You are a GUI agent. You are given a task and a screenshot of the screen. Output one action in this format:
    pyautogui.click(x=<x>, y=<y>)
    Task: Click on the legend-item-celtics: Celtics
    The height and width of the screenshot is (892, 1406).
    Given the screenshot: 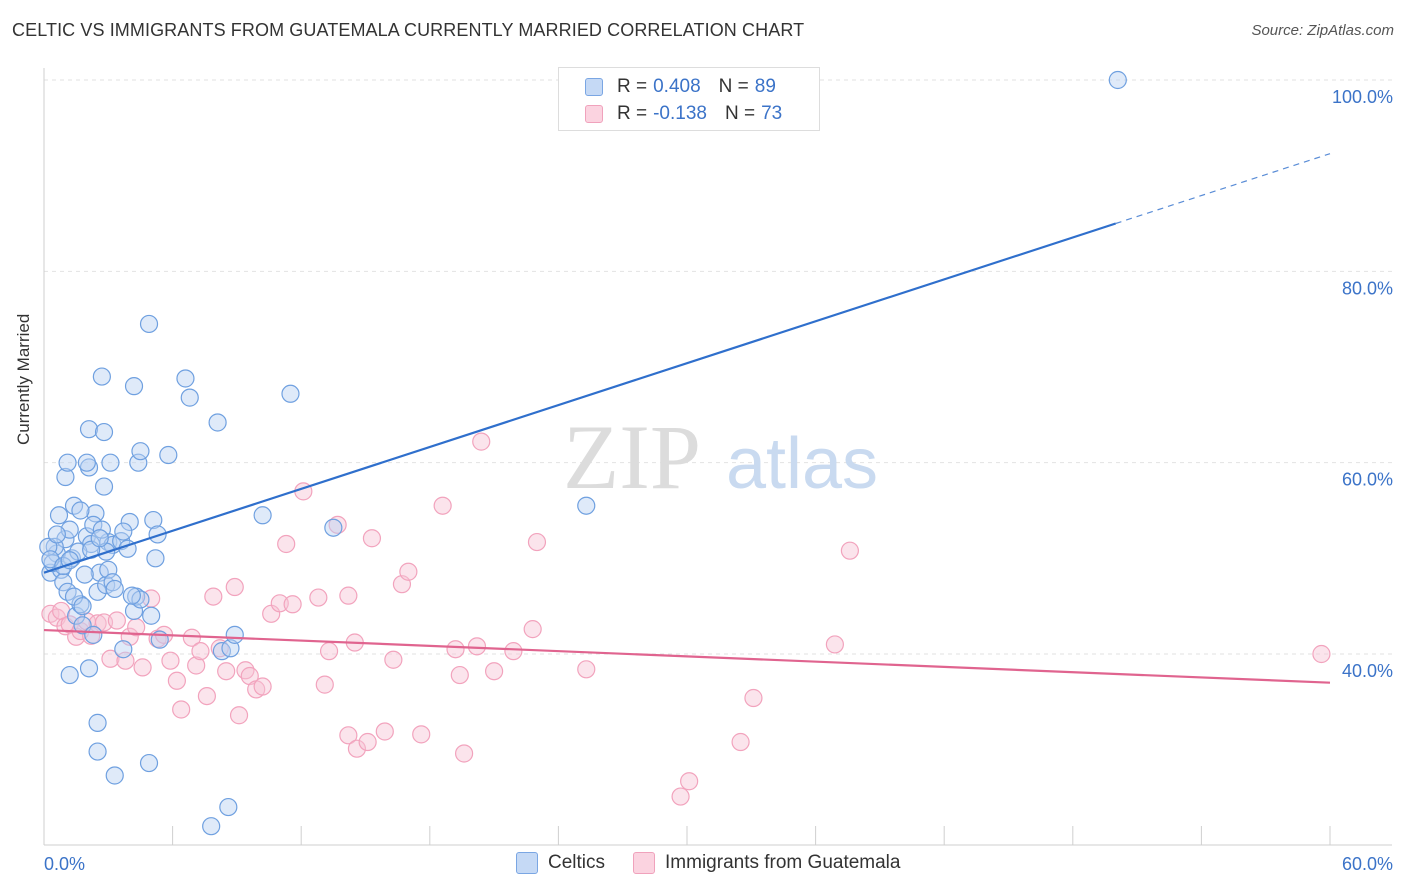 What is the action you would take?
    pyautogui.click(x=560, y=863)
    